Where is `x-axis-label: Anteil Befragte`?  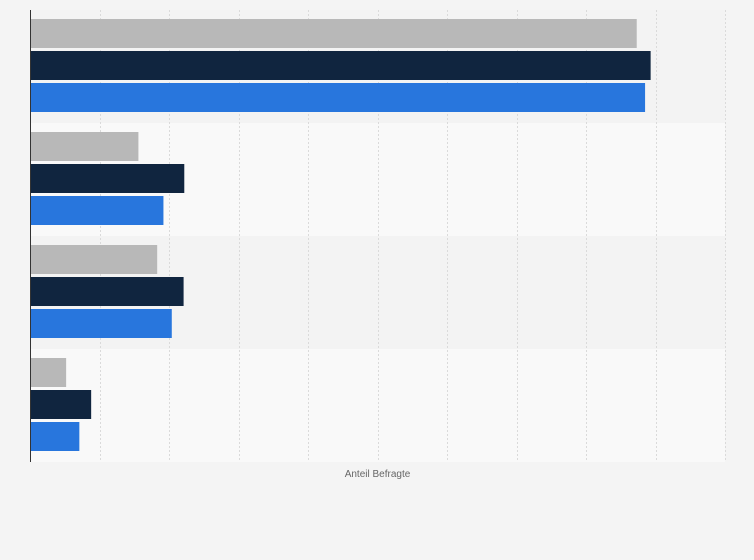
x-axis-label: Anteil Befragte is located at coordinates (377, 474).